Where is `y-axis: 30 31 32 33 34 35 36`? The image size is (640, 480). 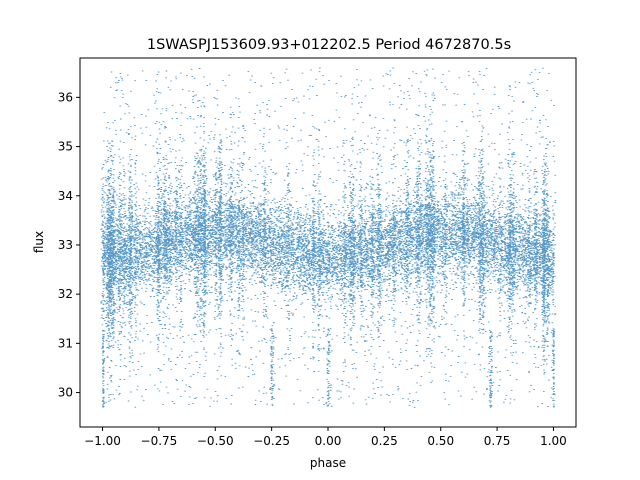 y-axis: 30 31 32 33 34 35 36 is located at coordinates (69, 245).